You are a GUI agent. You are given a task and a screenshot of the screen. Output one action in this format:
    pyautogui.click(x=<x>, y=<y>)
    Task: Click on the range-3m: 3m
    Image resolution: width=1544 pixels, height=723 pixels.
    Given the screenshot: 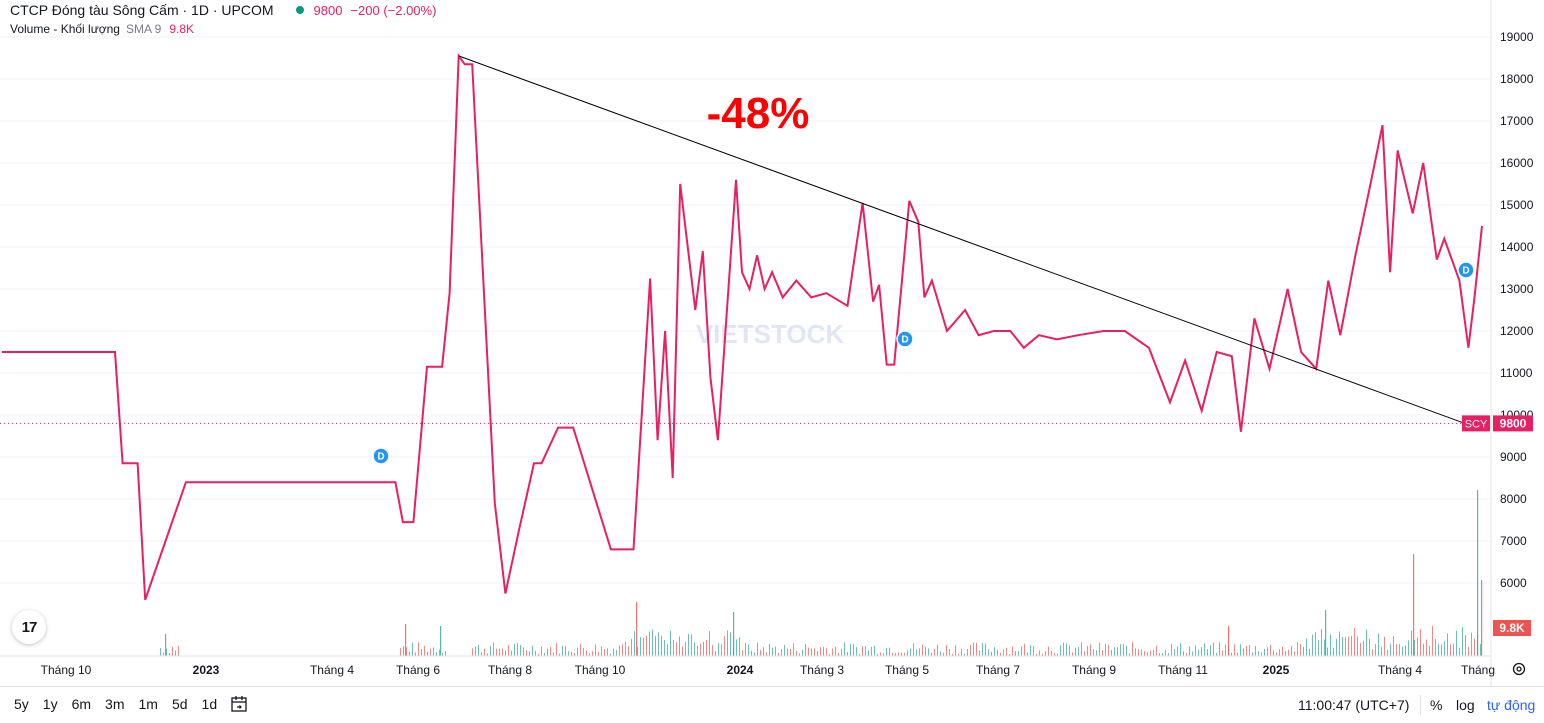 What is the action you would take?
    pyautogui.click(x=114, y=704)
    